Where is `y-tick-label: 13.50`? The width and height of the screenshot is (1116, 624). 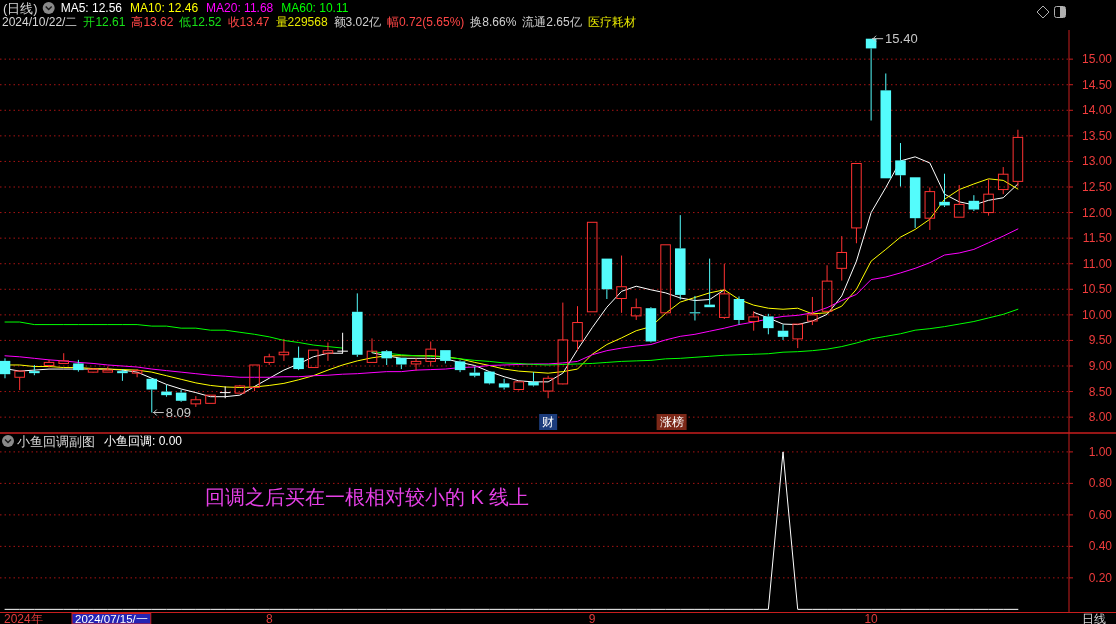 y-tick-label: 13.50 is located at coordinates (1096, 135).